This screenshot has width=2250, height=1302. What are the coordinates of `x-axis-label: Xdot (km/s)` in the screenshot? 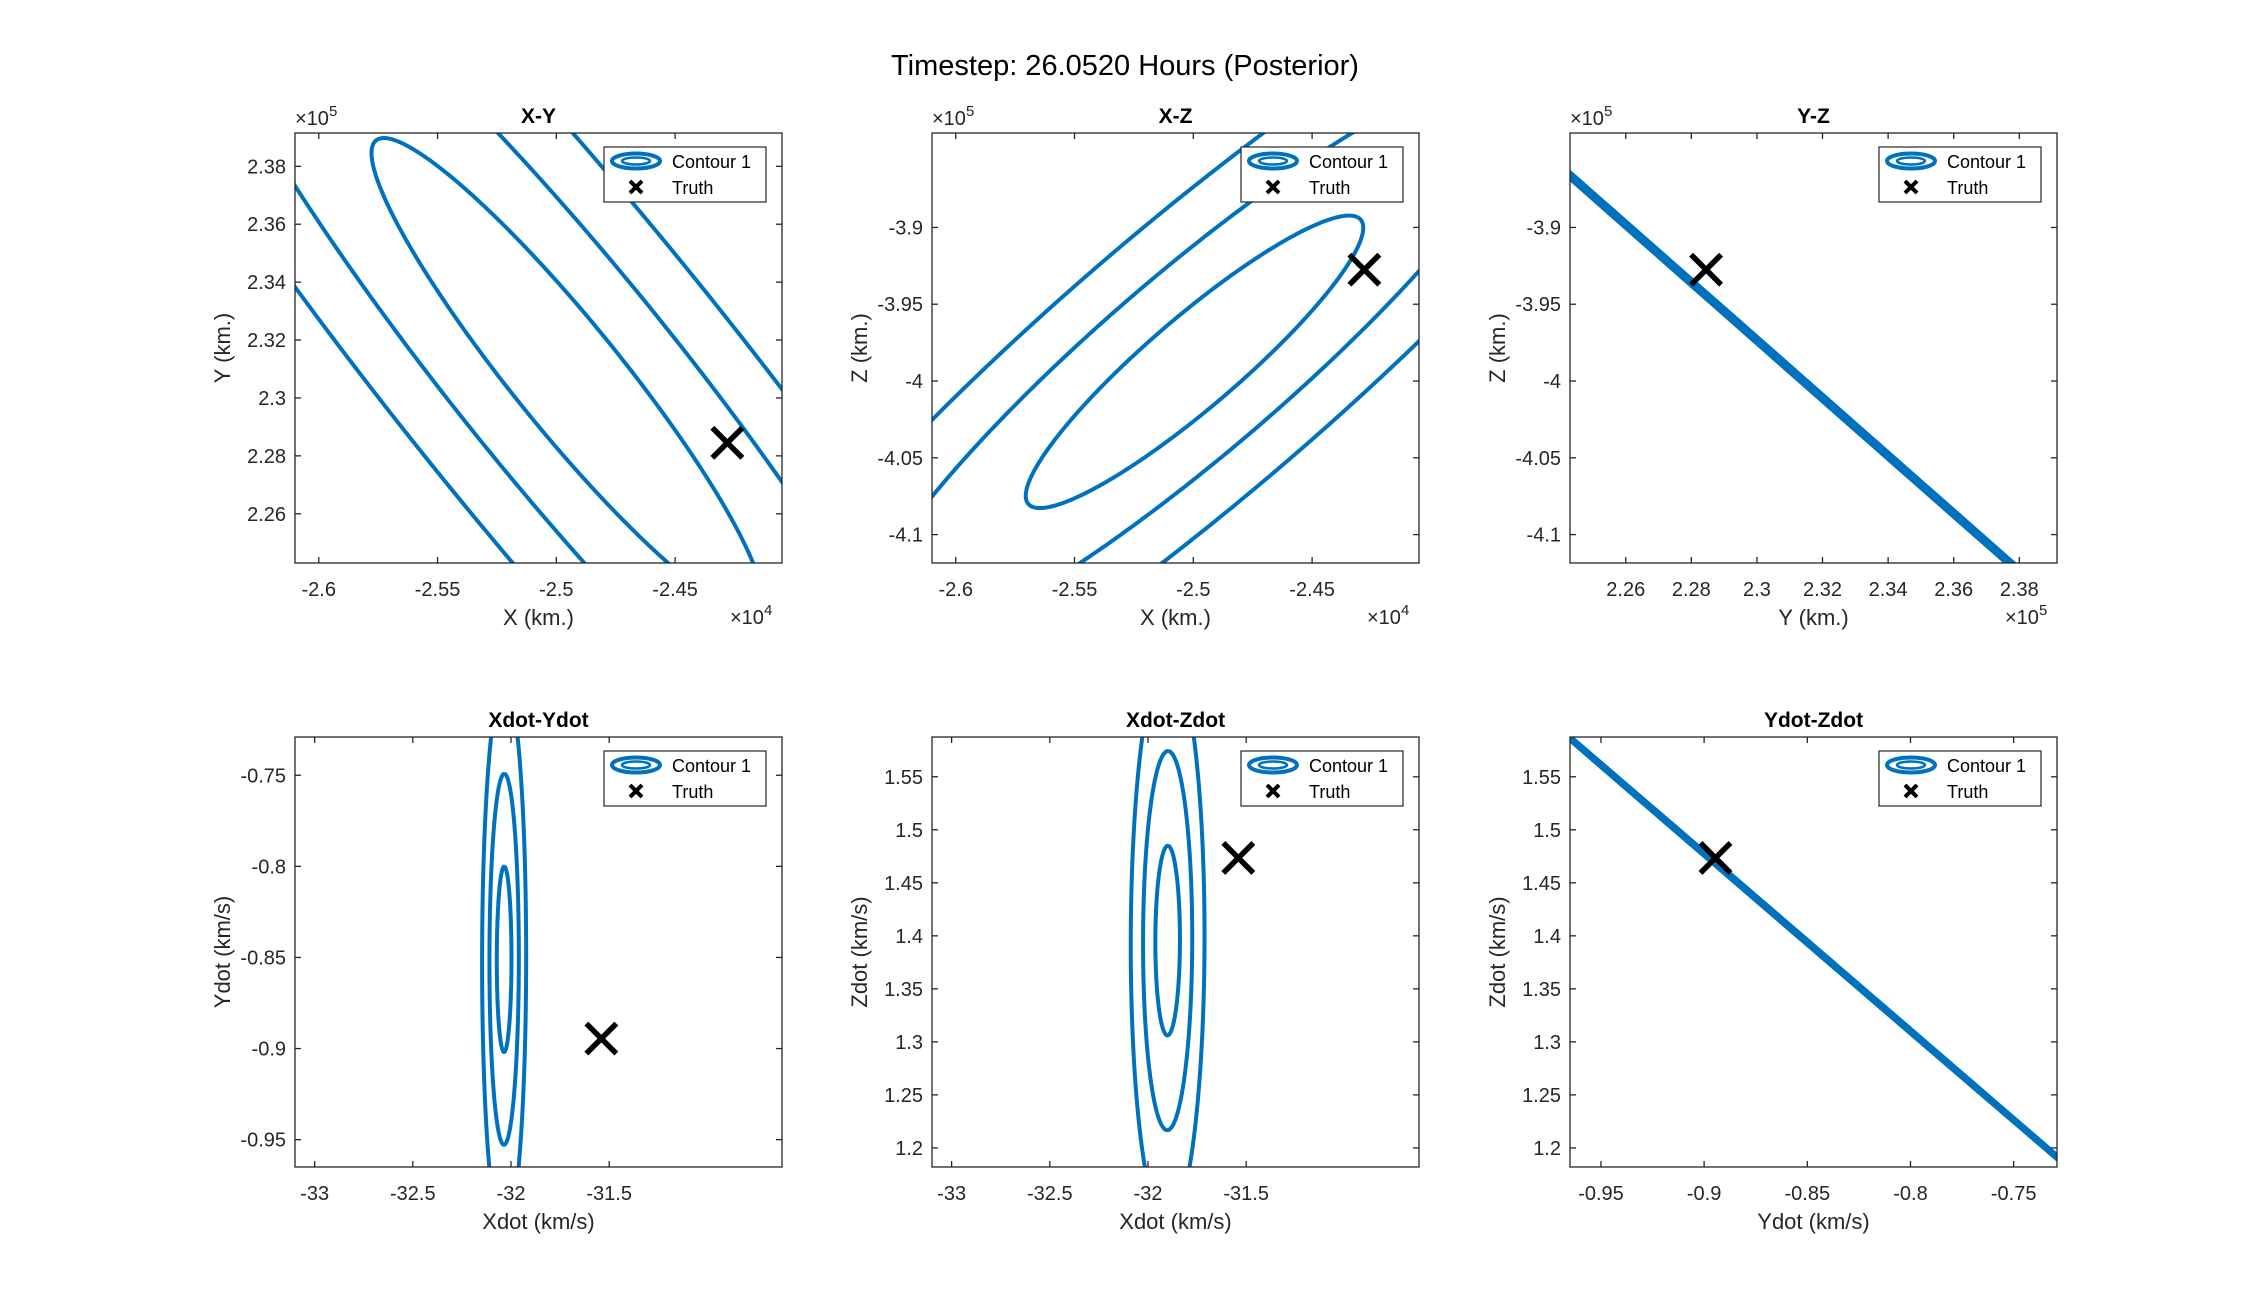 It's located at (538, 1221).